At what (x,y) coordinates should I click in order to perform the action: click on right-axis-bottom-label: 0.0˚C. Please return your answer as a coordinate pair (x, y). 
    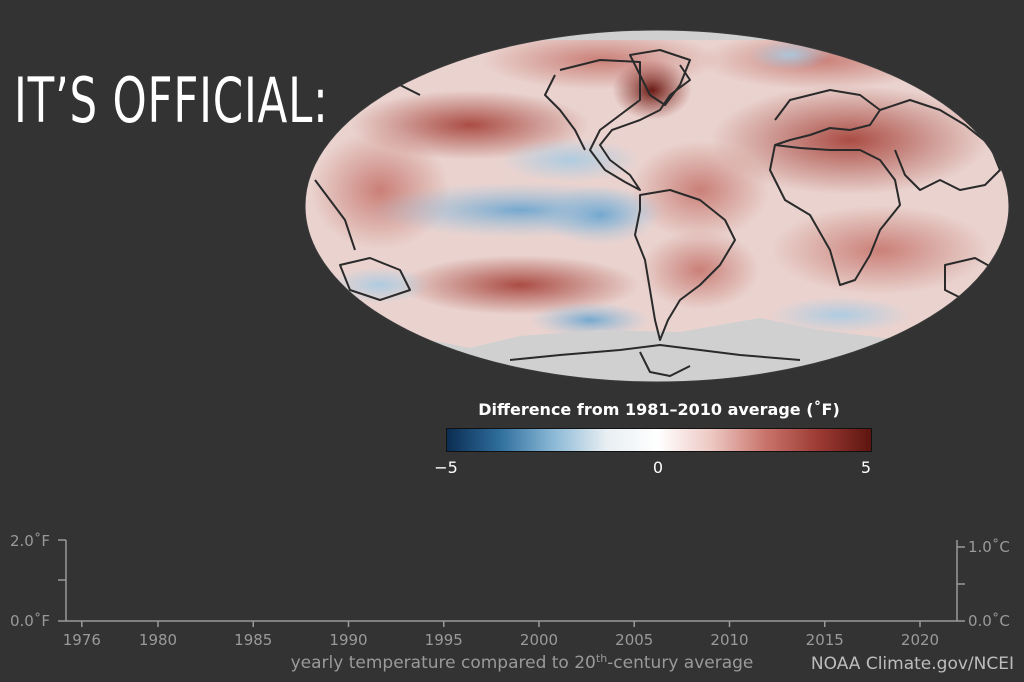
    Looking at the image, I should click on (989, 621).